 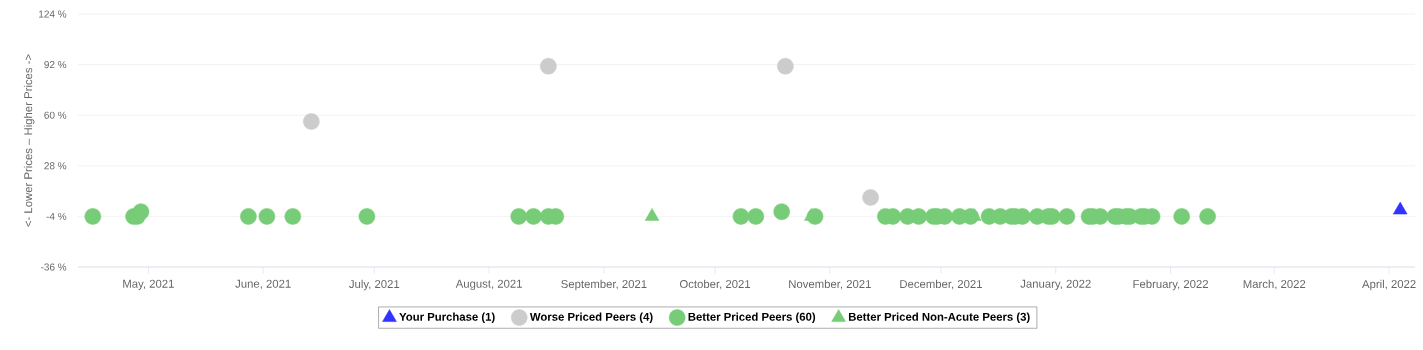 What do you see at coordinates (263, 284) in the screenshot?
I see `x-tick-label: June, 2021` at bounding box center [263, 284].